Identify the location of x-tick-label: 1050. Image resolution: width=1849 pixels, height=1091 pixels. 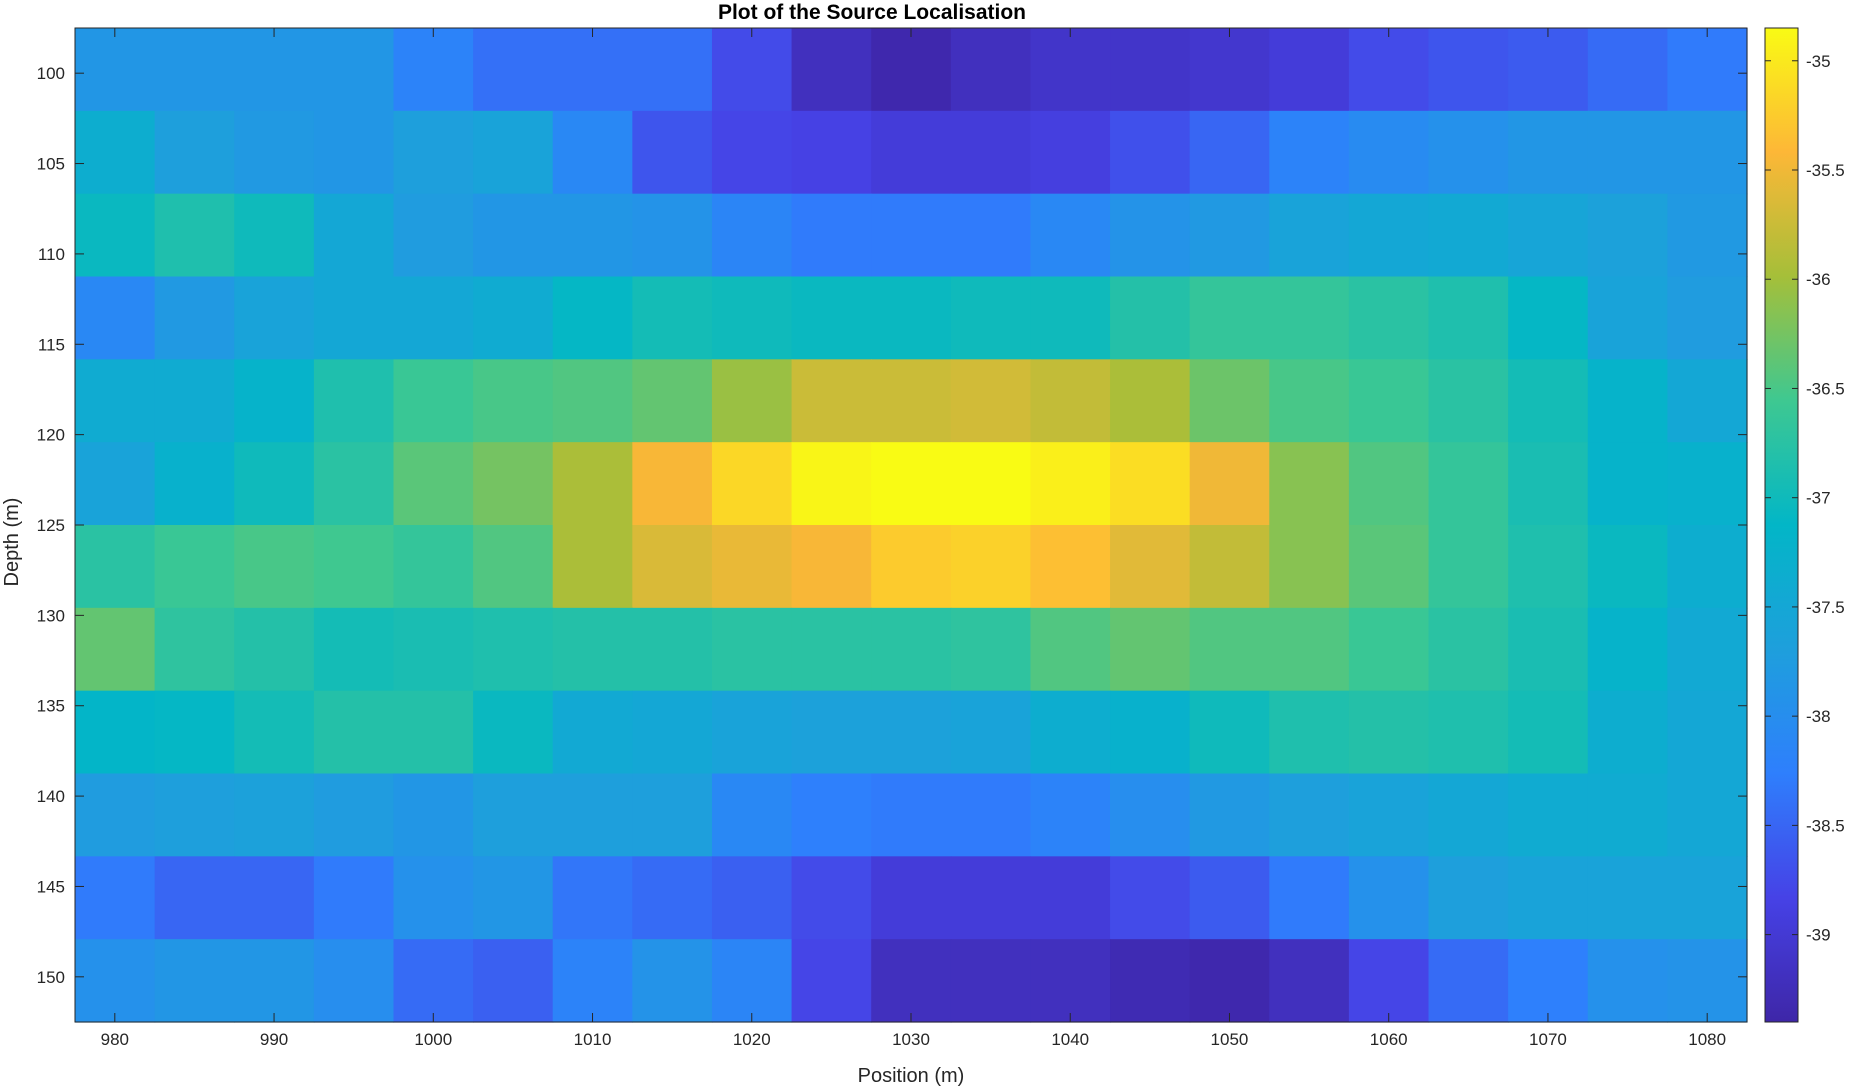
(1230, 1039).